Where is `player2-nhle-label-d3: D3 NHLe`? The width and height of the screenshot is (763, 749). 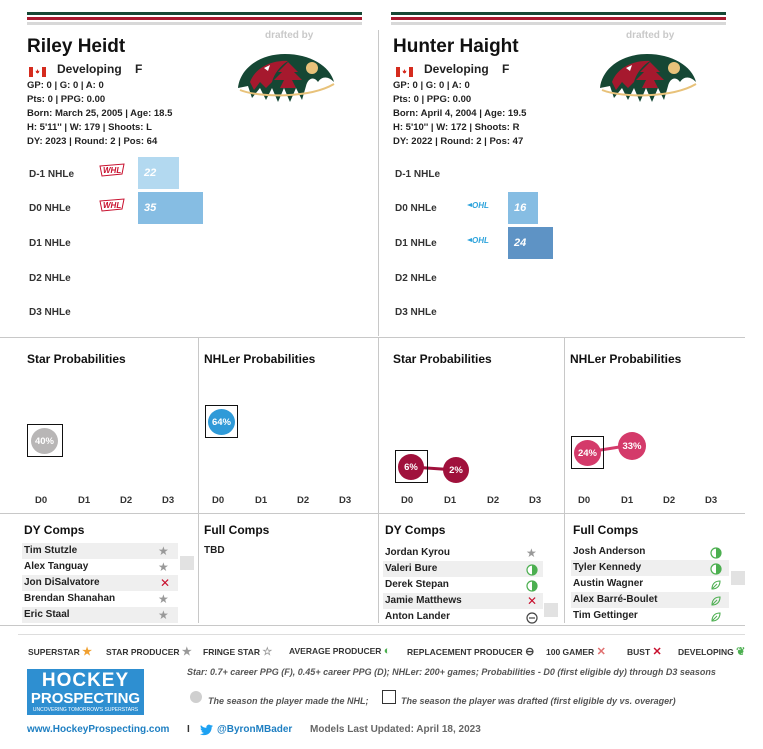 player2-nhle-label-d3: D3 NHLe is located at coordinates (416, 312).